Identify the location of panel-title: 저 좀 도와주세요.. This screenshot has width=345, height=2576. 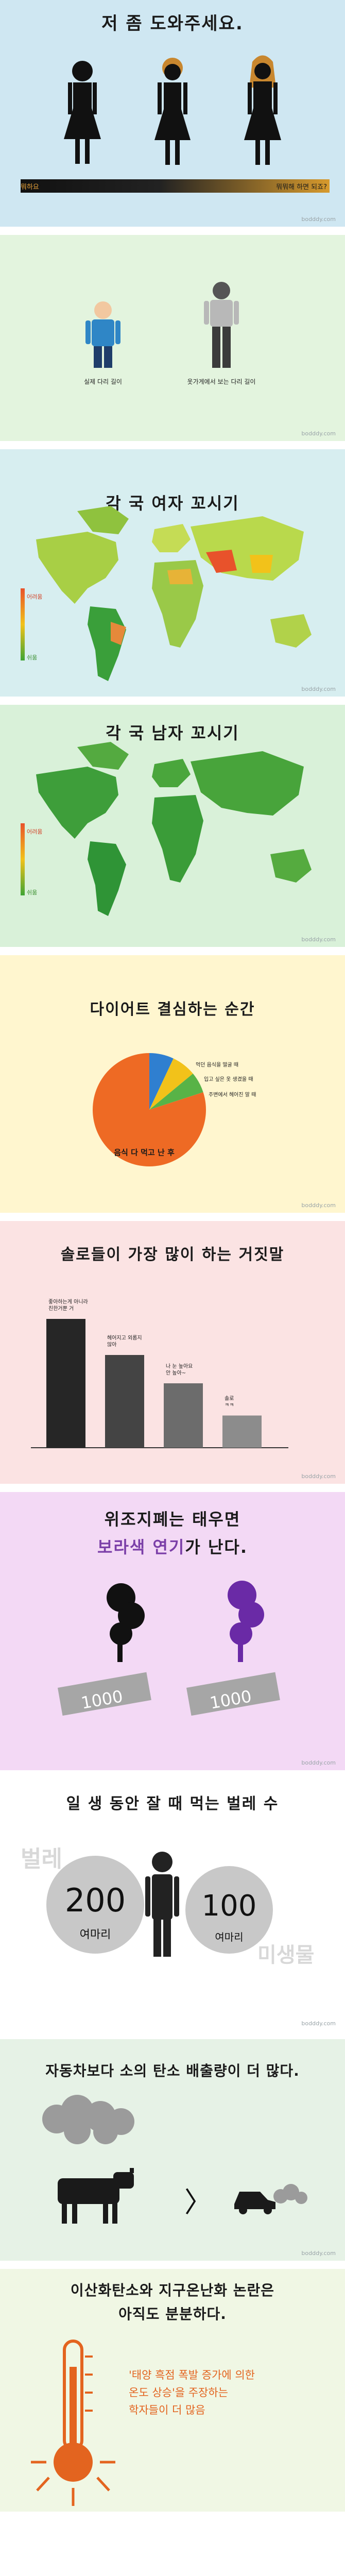
(173, 23).